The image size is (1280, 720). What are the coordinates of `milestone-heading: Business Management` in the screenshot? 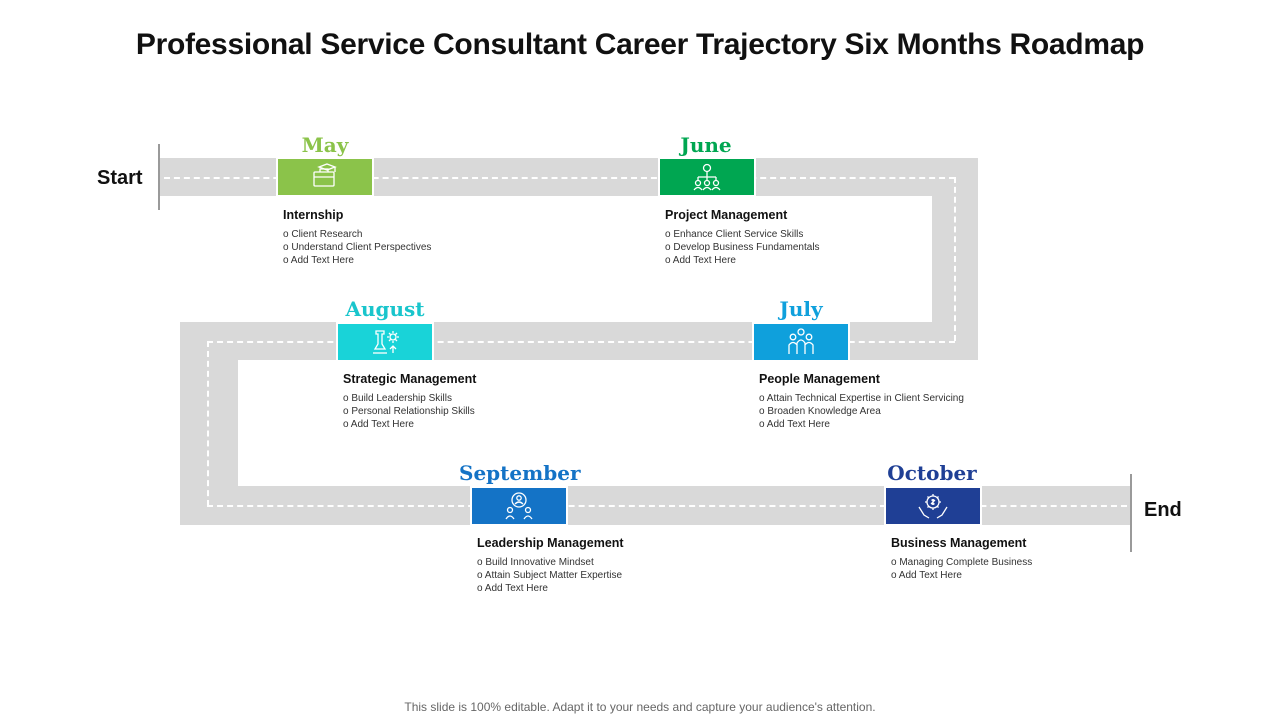 It's located at (959, 543).